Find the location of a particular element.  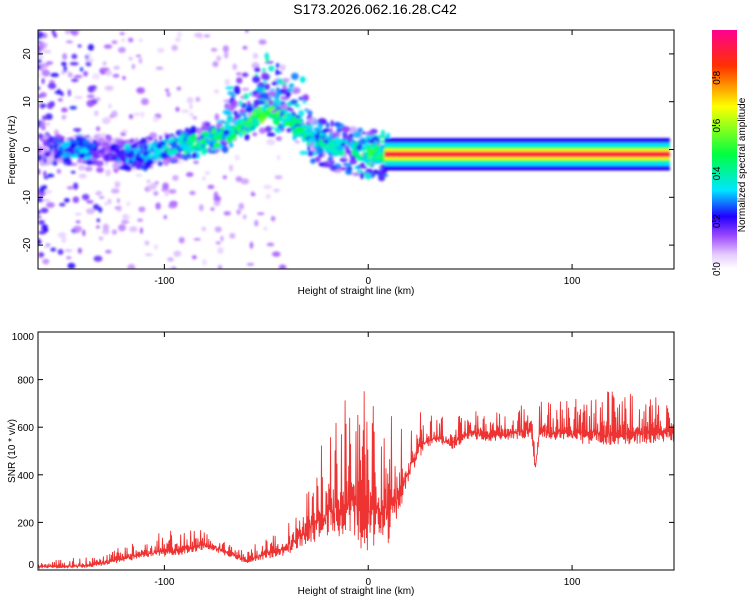

spectrogram-x-tick-label: 0 is located at coordinates (368, 281).